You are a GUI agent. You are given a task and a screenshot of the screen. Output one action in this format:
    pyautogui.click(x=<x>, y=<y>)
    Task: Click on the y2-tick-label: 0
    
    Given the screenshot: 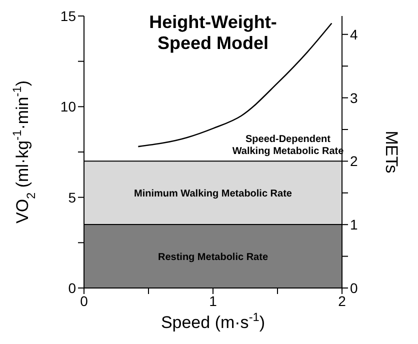 What is the action you would take?
    pyautogui.click(x=354, y=288)
    